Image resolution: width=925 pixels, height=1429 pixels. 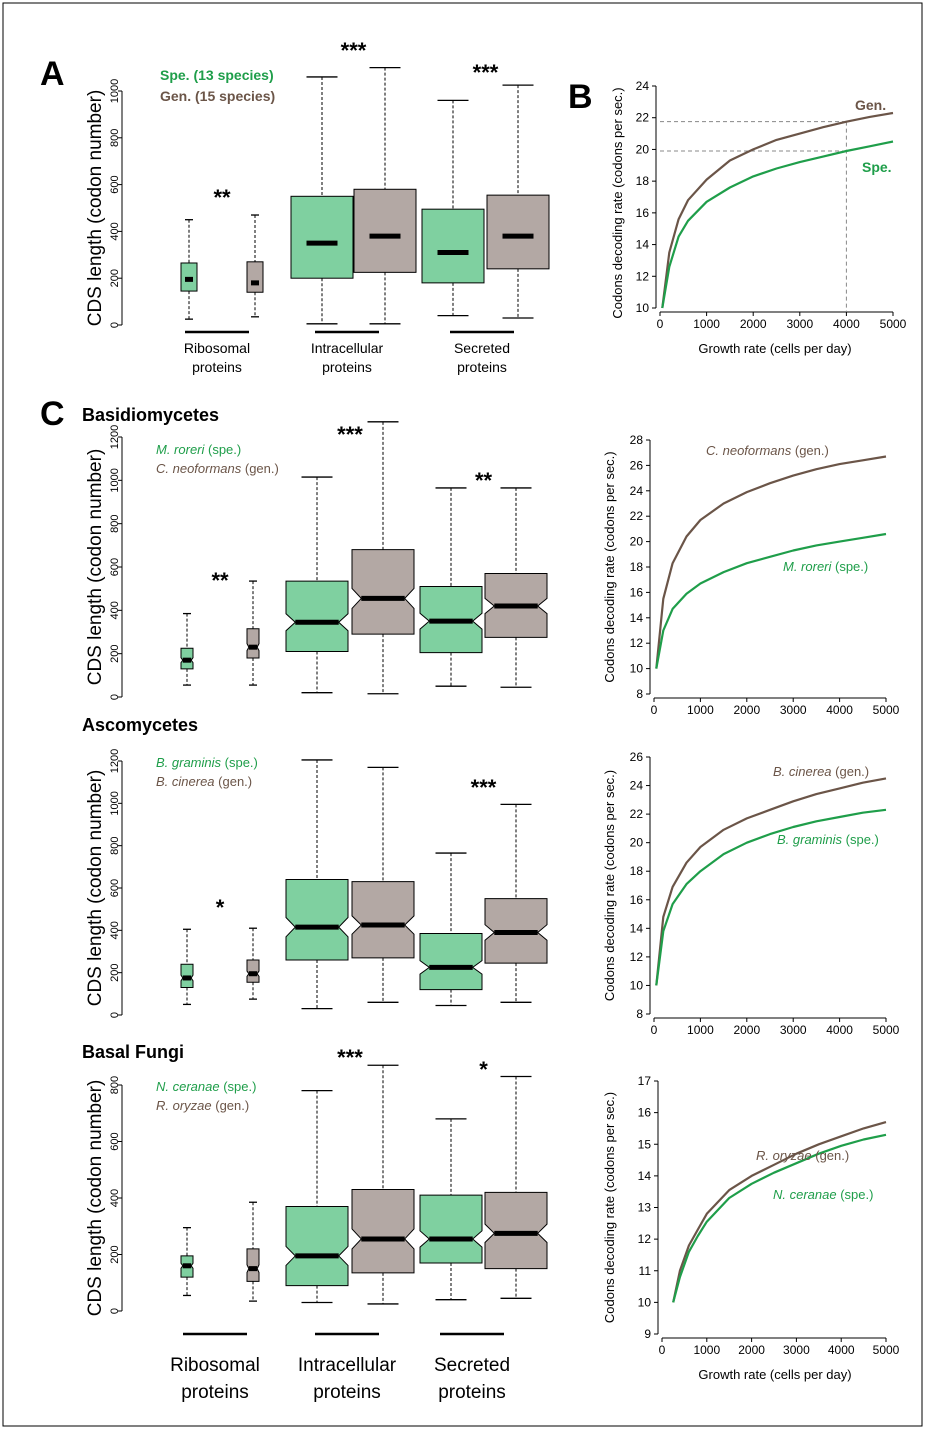 I want to click on panel-c-basal-fungi-curve-spe-suffix: (spe.), so click(x=855, y=1194).